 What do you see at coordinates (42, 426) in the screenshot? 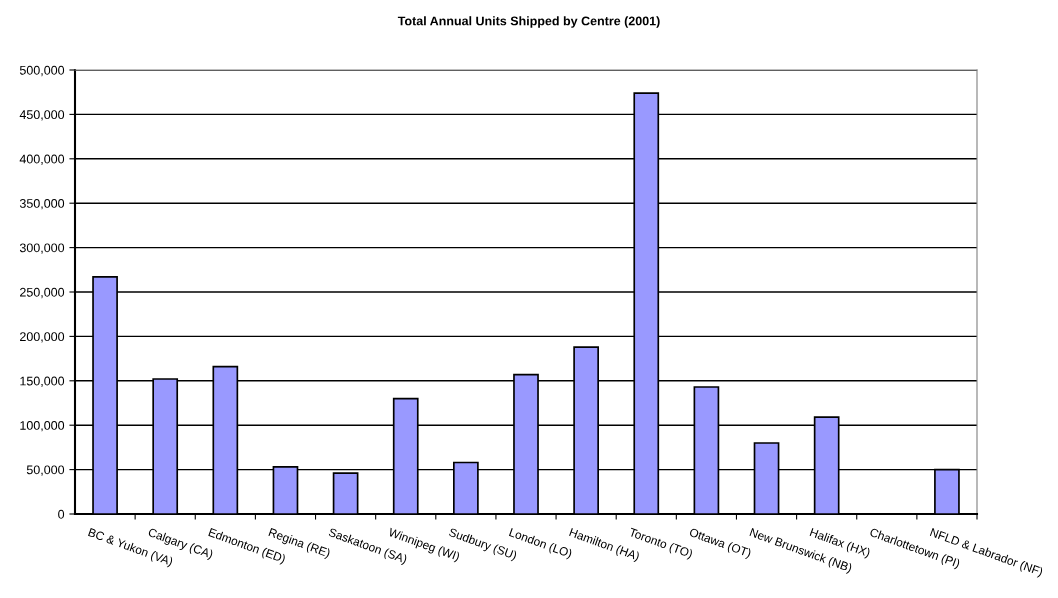
I see `y-tick-label: 100,000` at bounding box center [42, 426].